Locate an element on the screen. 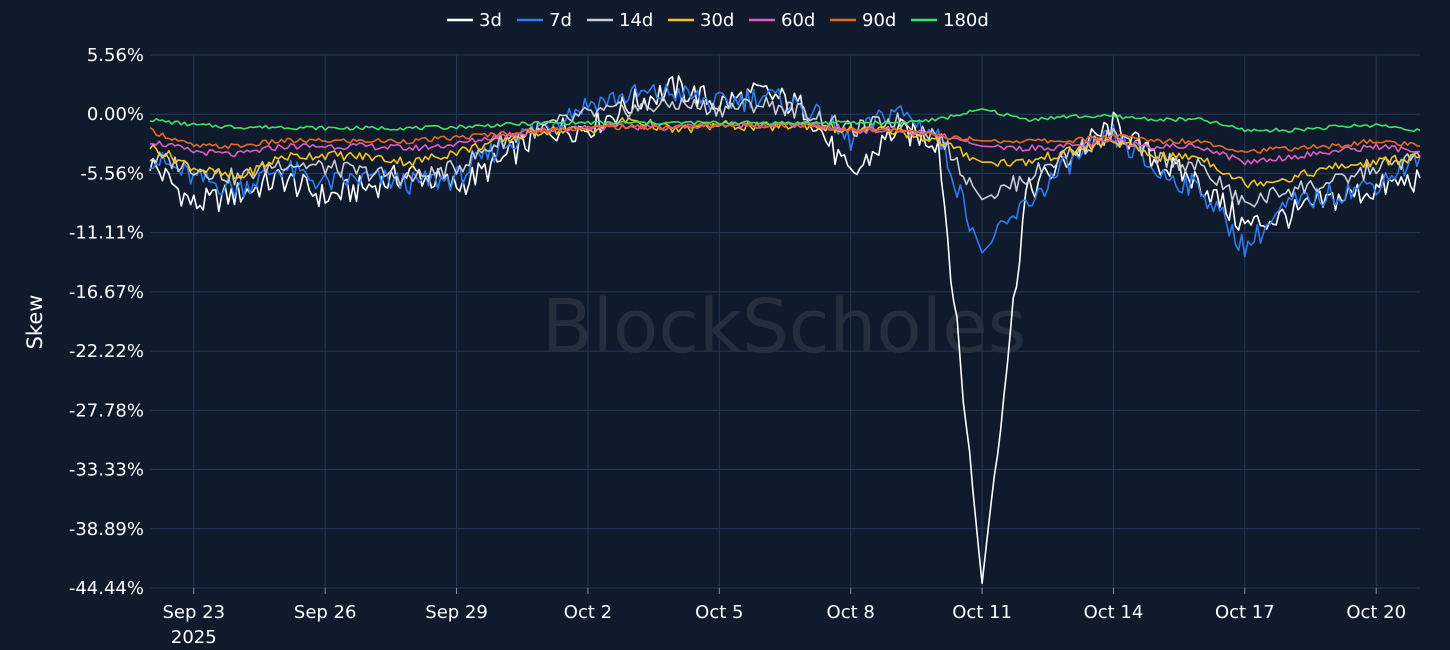 This screenshot has width=1450, height=650. x-tick-label: Oct 2 is located at coordinates (588, 612).